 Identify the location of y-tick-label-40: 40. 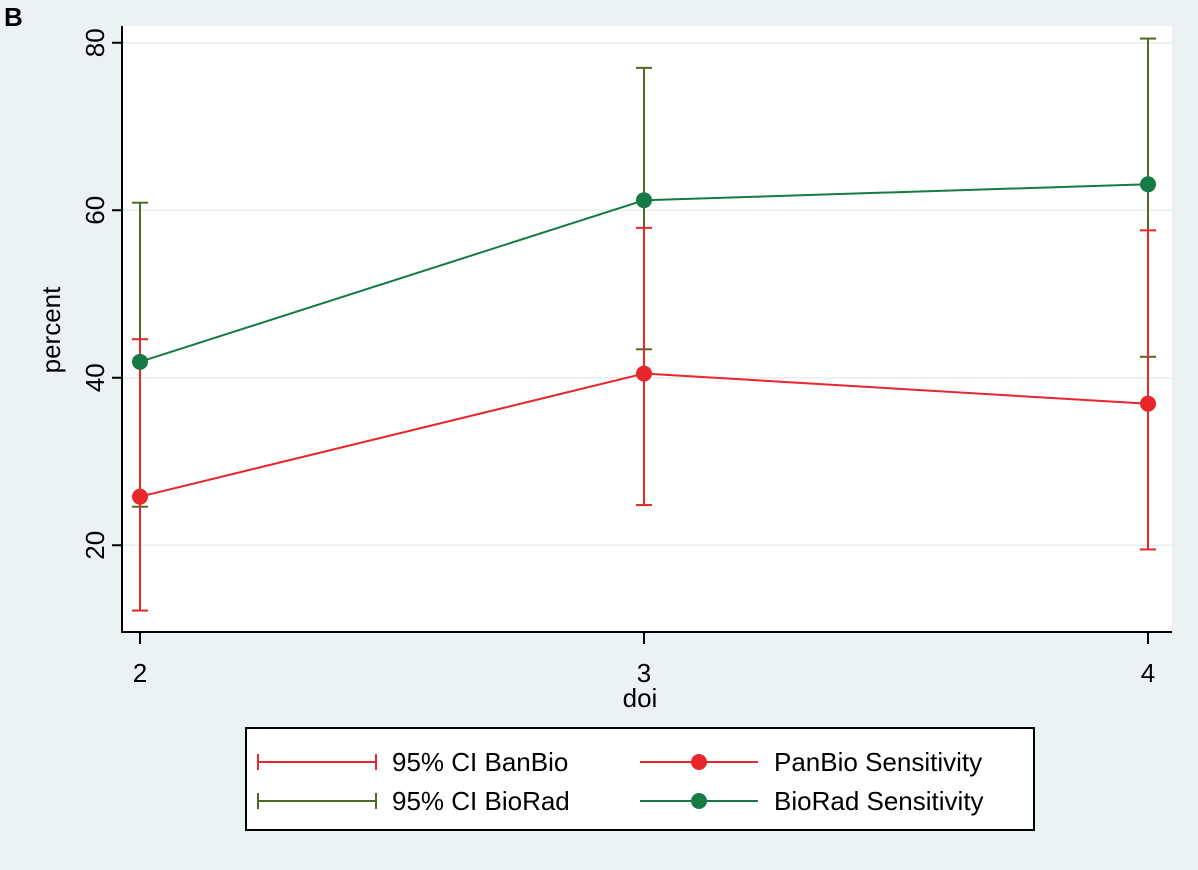
(95, 377).